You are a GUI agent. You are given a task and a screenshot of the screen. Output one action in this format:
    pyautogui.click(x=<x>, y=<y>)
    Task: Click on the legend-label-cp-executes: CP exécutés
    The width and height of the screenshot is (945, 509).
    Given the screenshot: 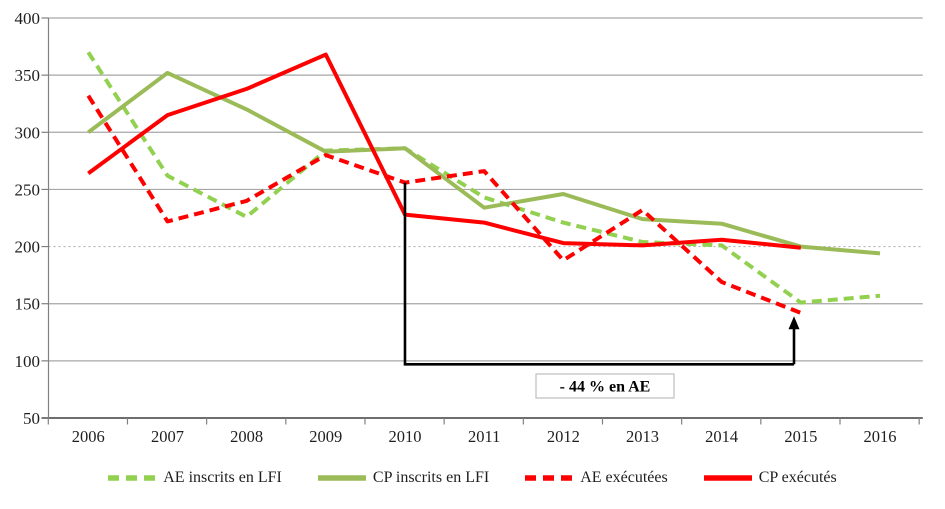 What is the action you would take?
    pyautogui.click(x=797, y=477)
    